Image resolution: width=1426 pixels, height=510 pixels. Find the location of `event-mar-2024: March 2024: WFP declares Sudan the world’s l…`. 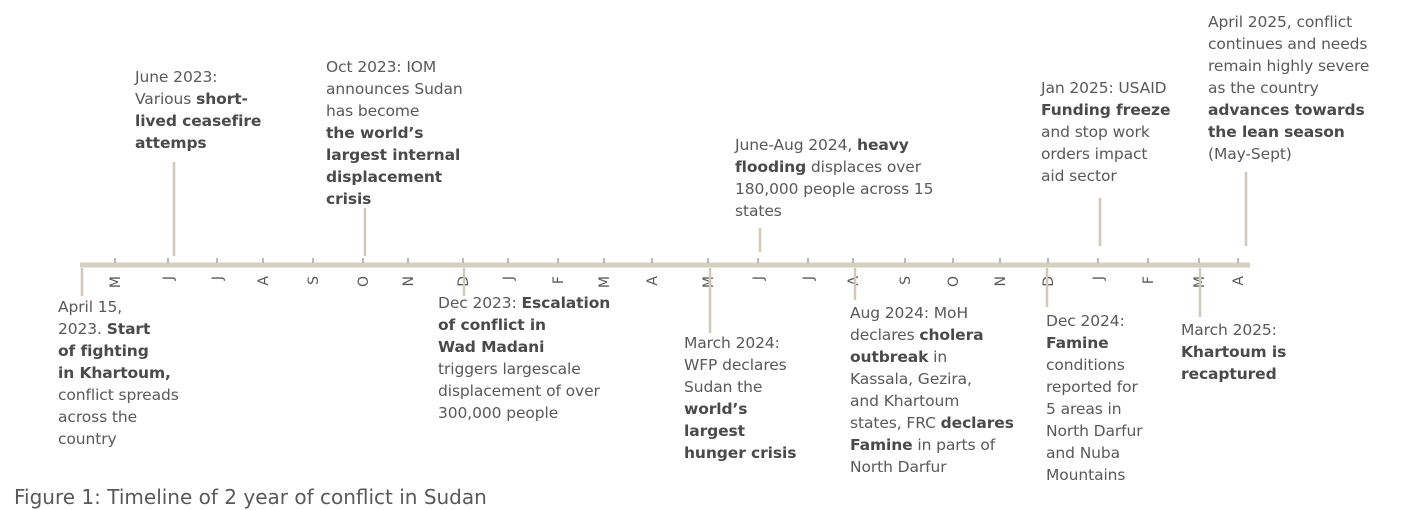

event-mar-2024: March 2024: WFP declares Sudan the world’s l… is located at coordinates (740, 398).